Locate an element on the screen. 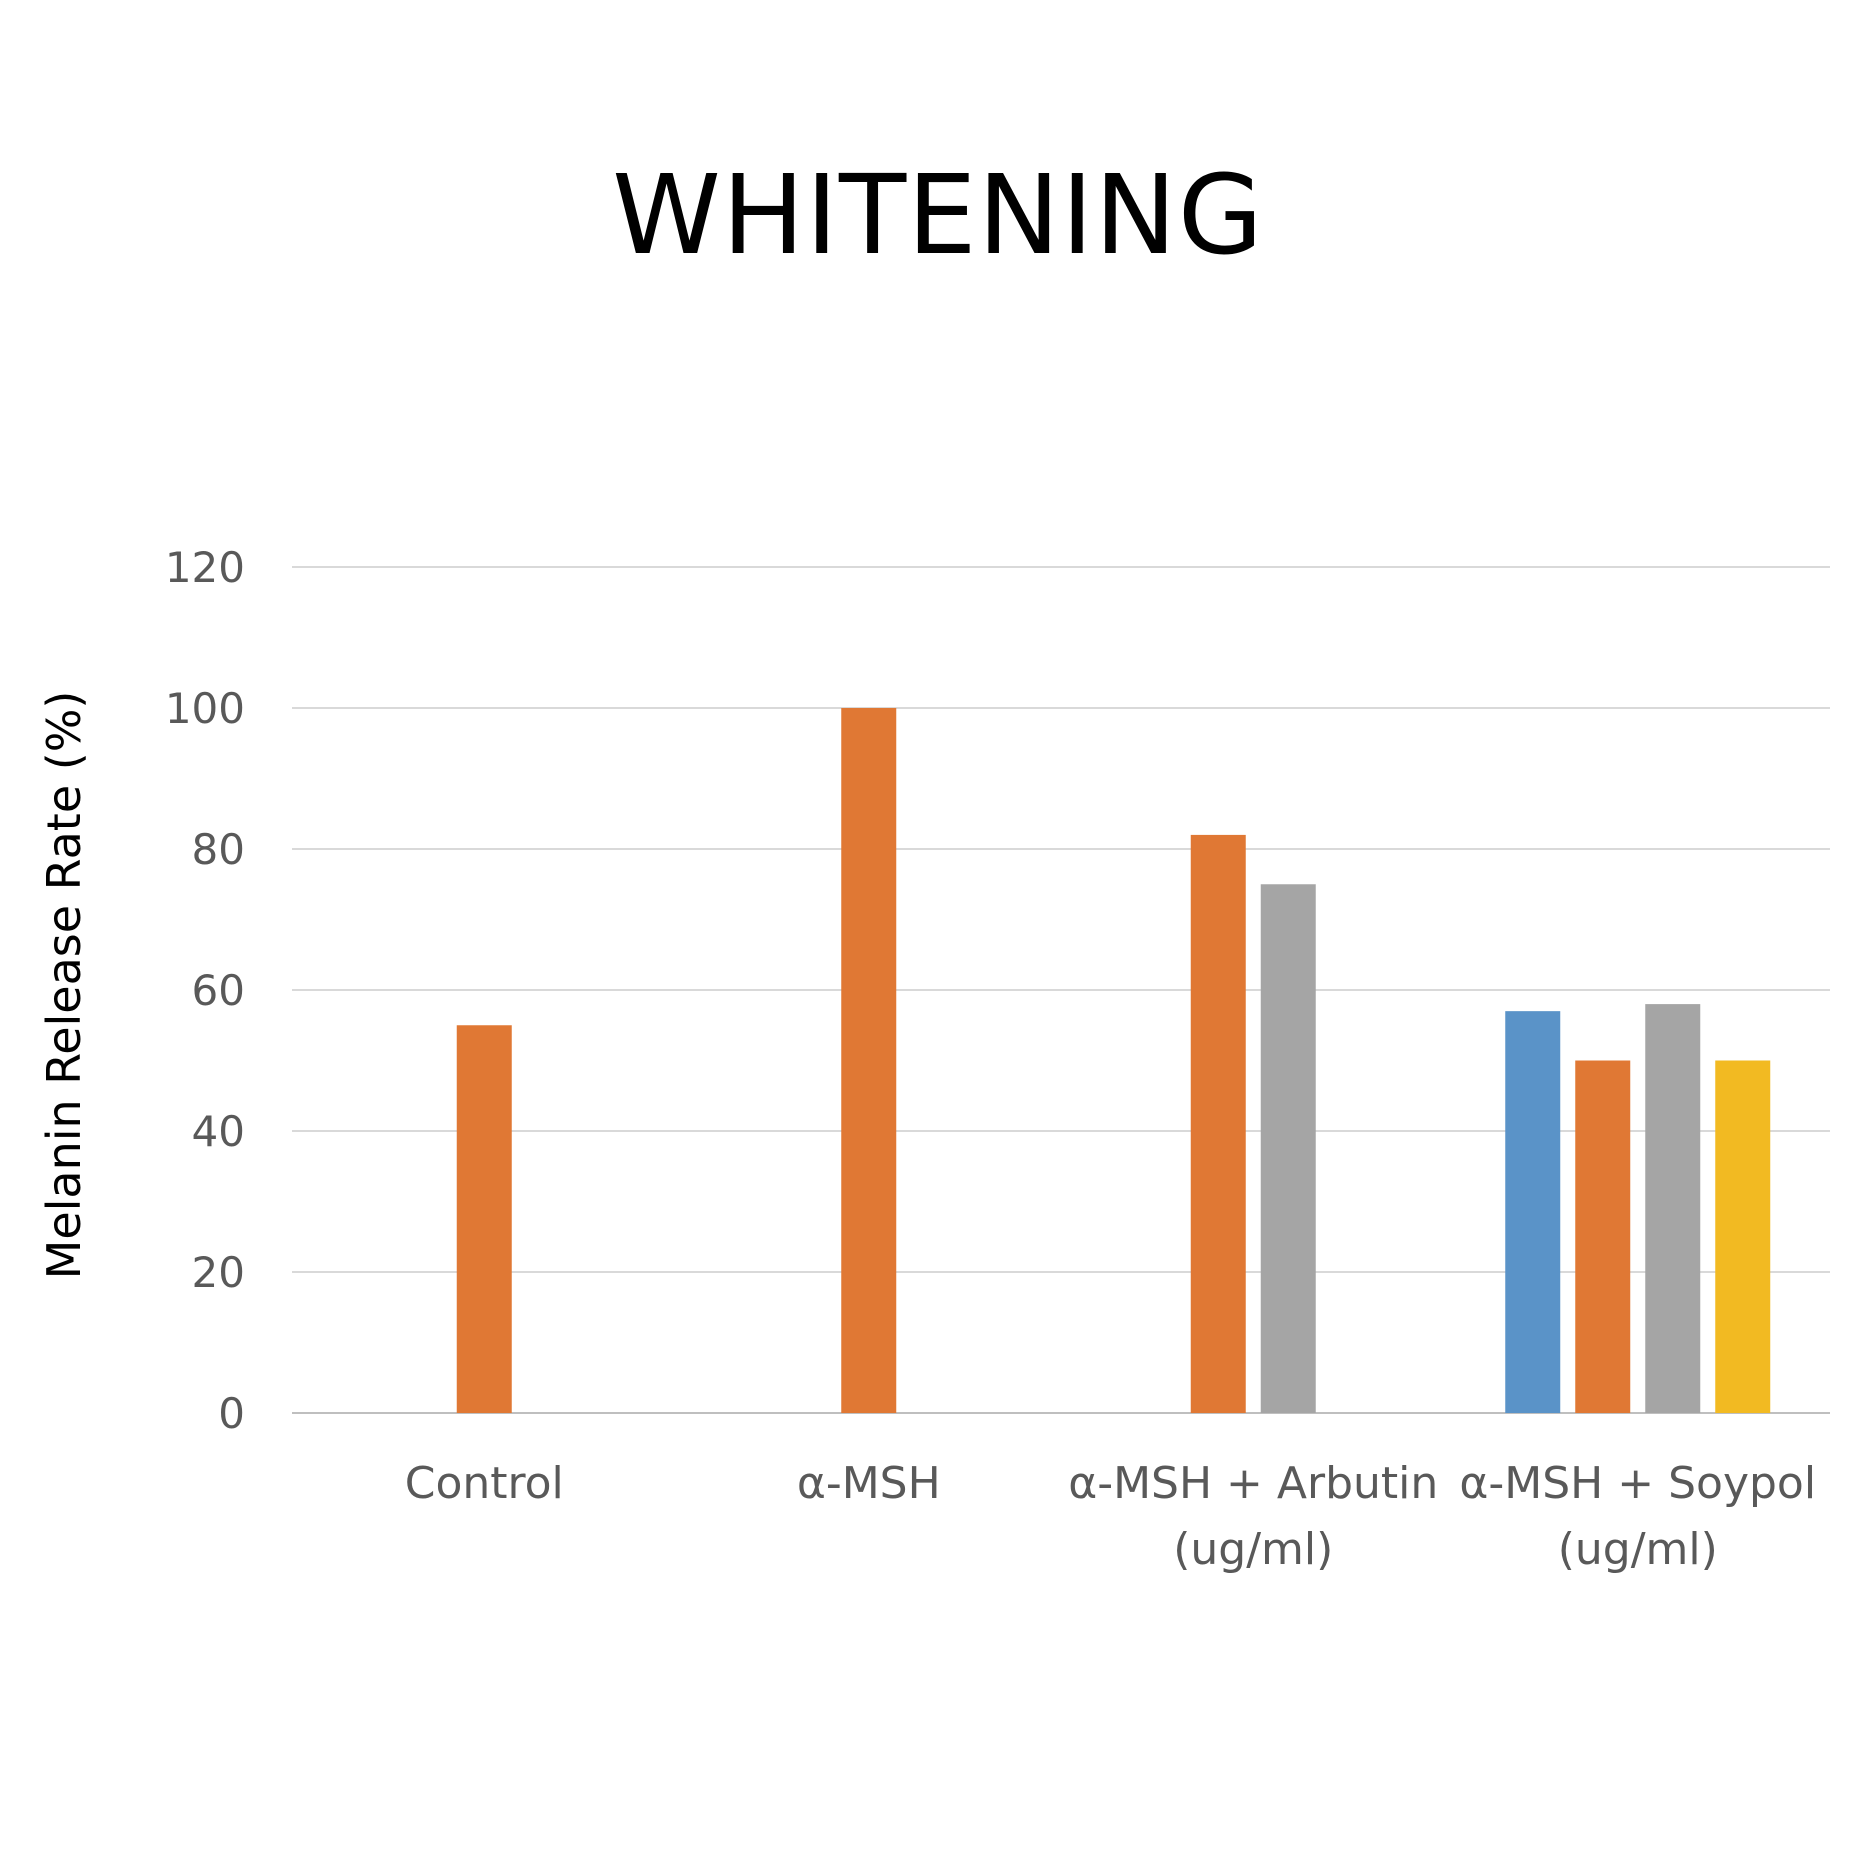 The image size is (1876, 1876). chart-title: WHITENING is located at coordinates (938, 215).